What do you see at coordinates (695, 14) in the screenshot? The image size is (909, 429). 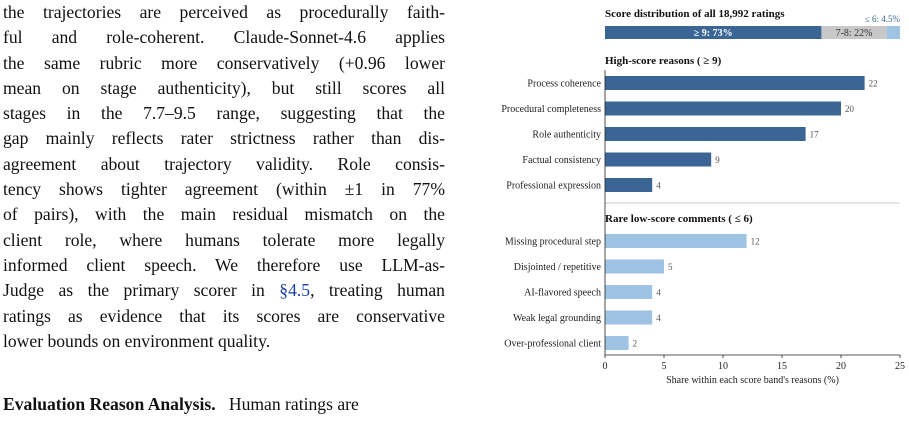 I see `distribution-title: Score distribution of all 18,992 ratings` at bounding box center [695, 14].